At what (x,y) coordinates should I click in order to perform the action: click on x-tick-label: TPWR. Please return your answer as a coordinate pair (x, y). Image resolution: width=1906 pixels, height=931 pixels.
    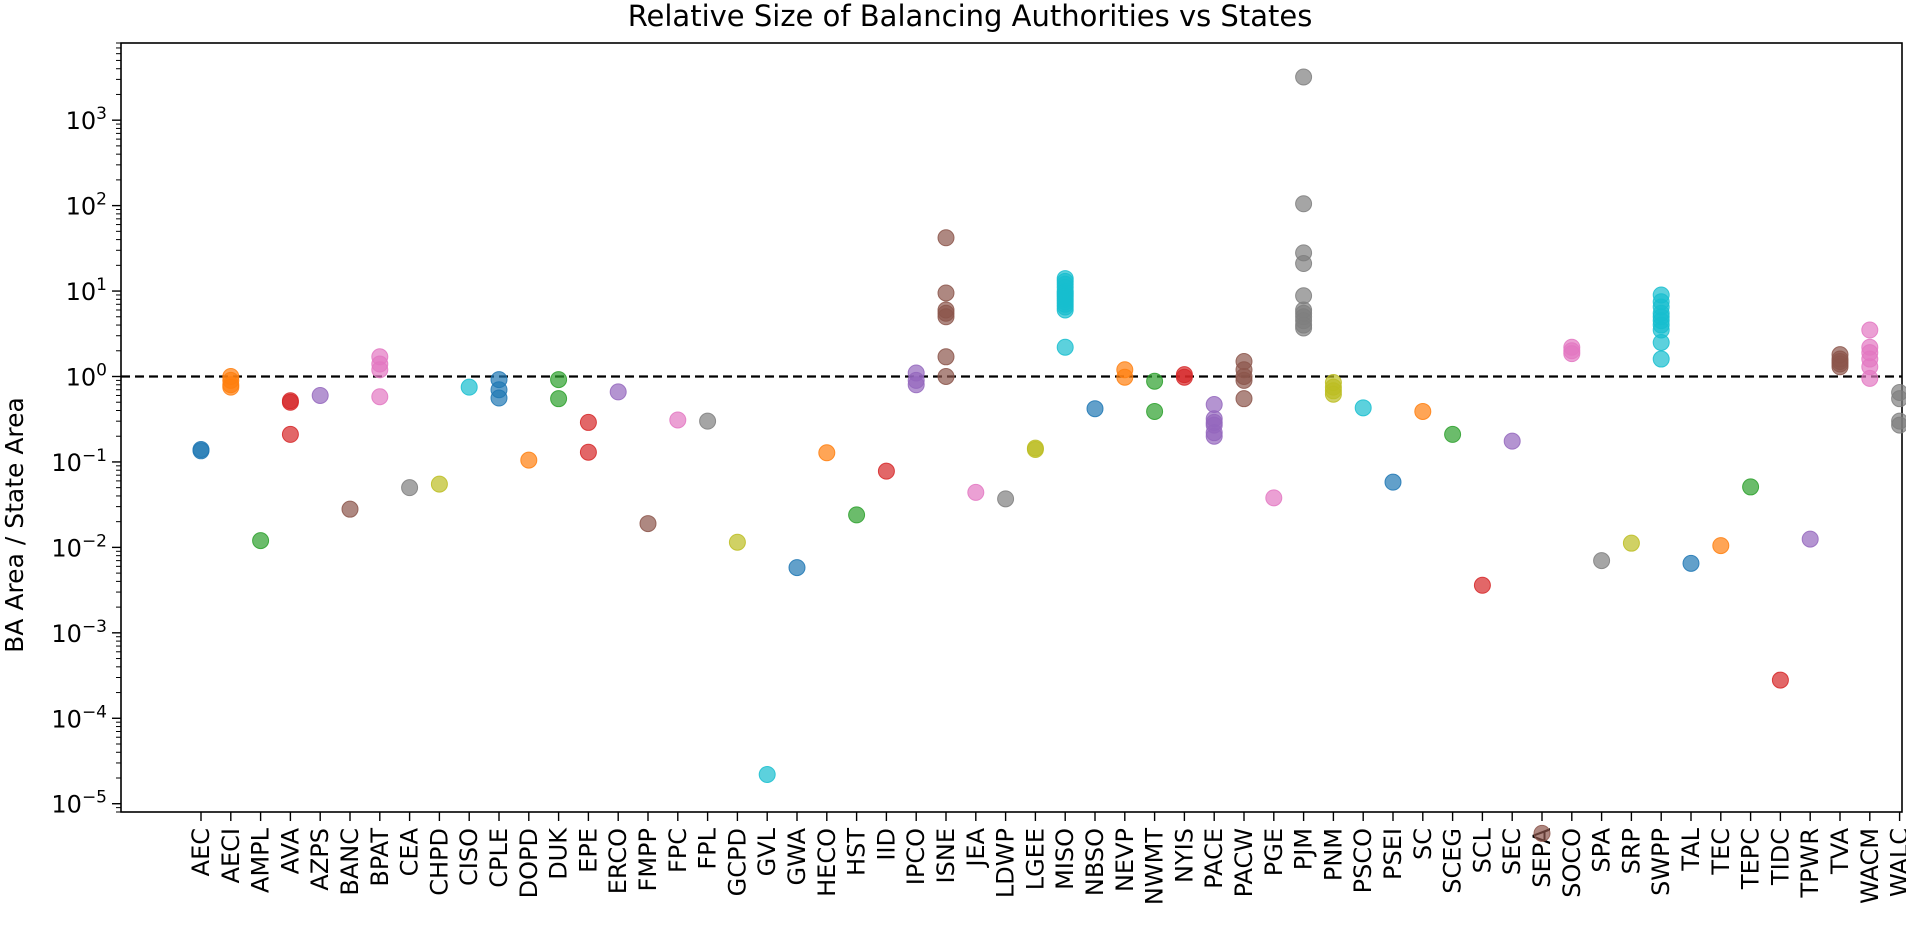
    Looking at the image, I should click on (1810, 863).